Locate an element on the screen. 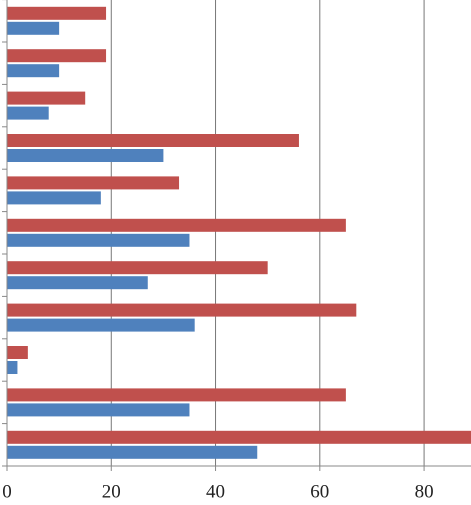  x-tick-label: 0 is located at coordinates (7, 491).